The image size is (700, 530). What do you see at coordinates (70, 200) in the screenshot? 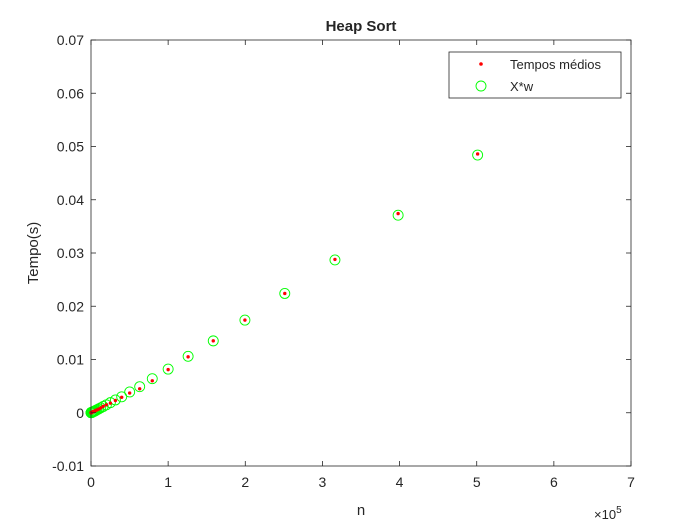
I see `y-tick-label: 0.04` at bounding box center [70, 200].